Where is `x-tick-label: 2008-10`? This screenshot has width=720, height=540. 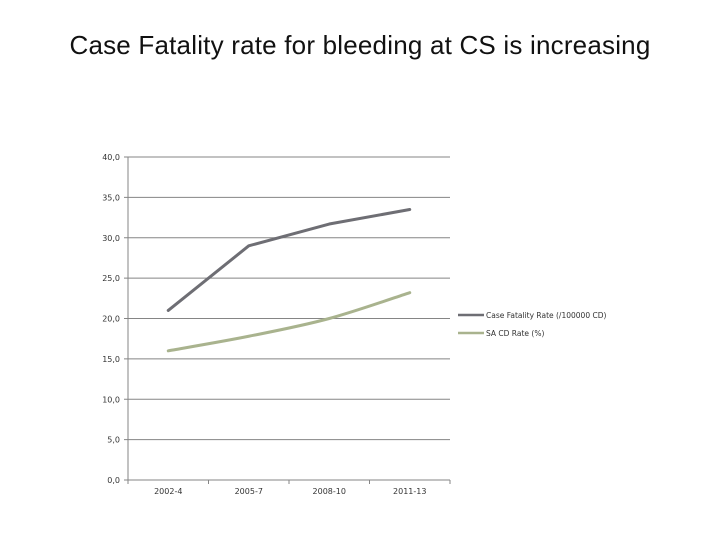 x-tick-label: 2008-10 is located at coordinates (329, 491).